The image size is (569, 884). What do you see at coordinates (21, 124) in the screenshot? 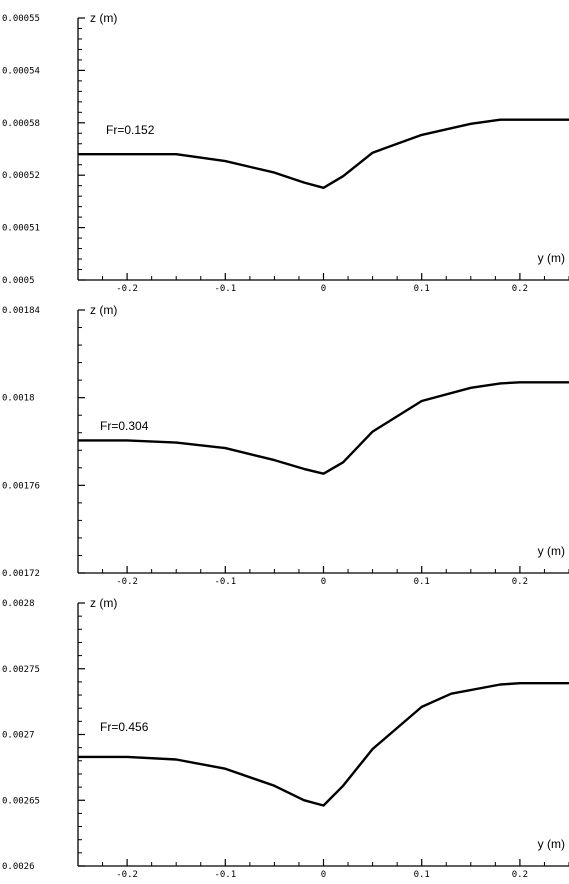
I see `y-tick-label: 0.00058` at bounding box center [21, 124].